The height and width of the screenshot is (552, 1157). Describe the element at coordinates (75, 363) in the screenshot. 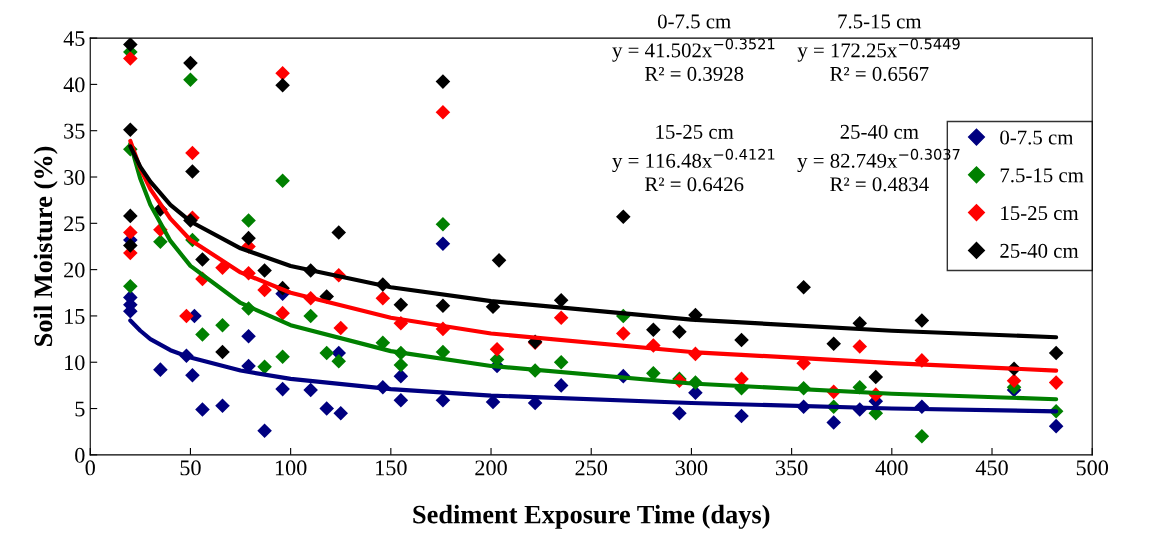

I see `y-tick-label: 10` at that location.